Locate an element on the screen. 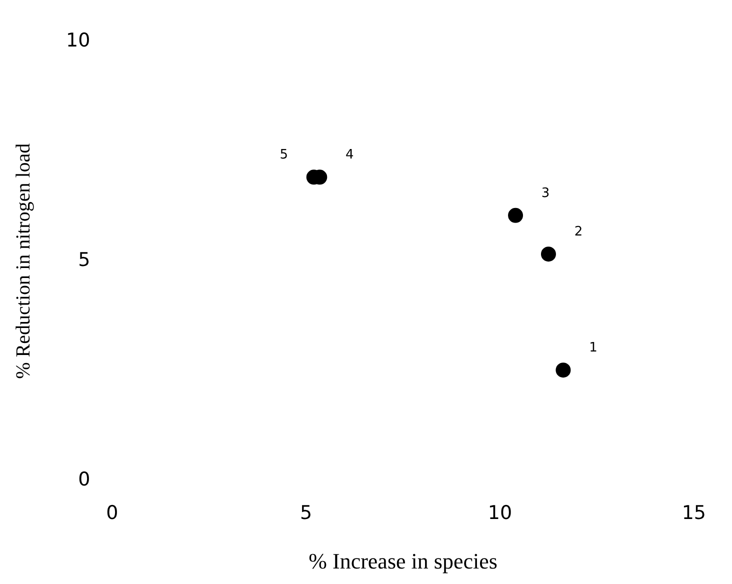 This screenshot has height=584, width=732. y-tick-label: 0 is located at coordinates (84, 479).